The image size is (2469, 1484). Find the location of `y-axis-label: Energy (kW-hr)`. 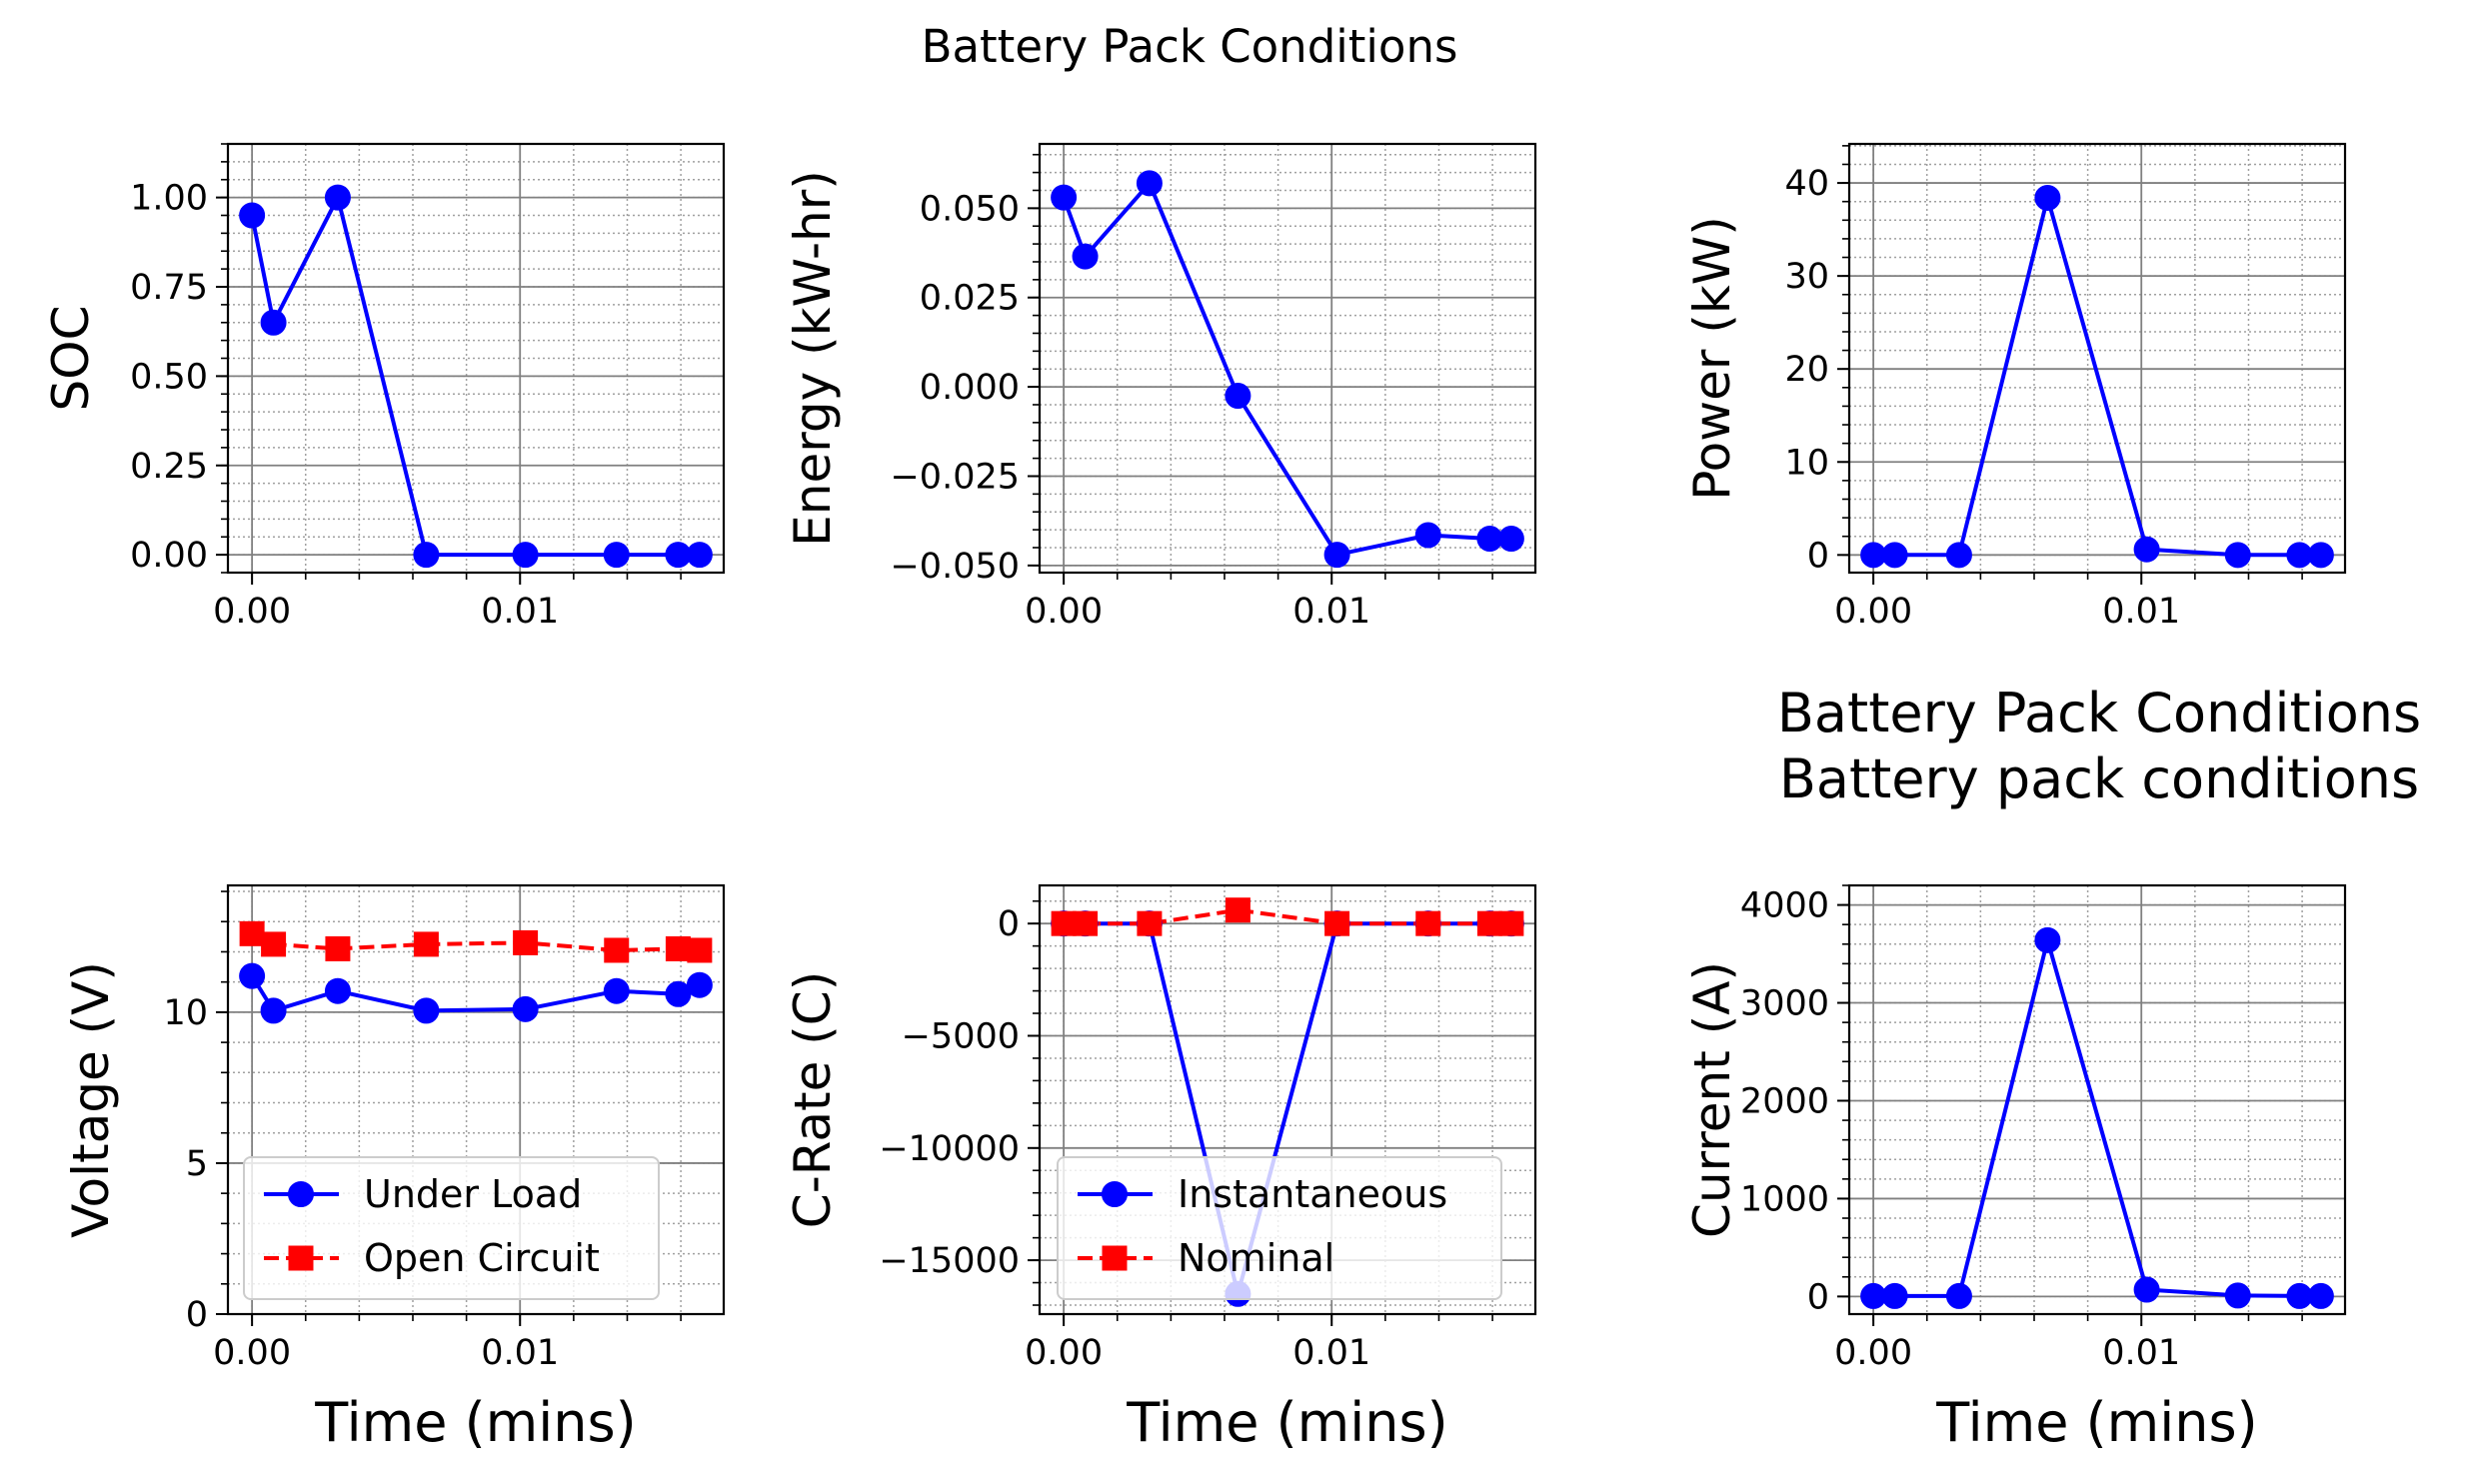

y-axis-label: Energy (kW-hr) is located at coordinates (813, 358).